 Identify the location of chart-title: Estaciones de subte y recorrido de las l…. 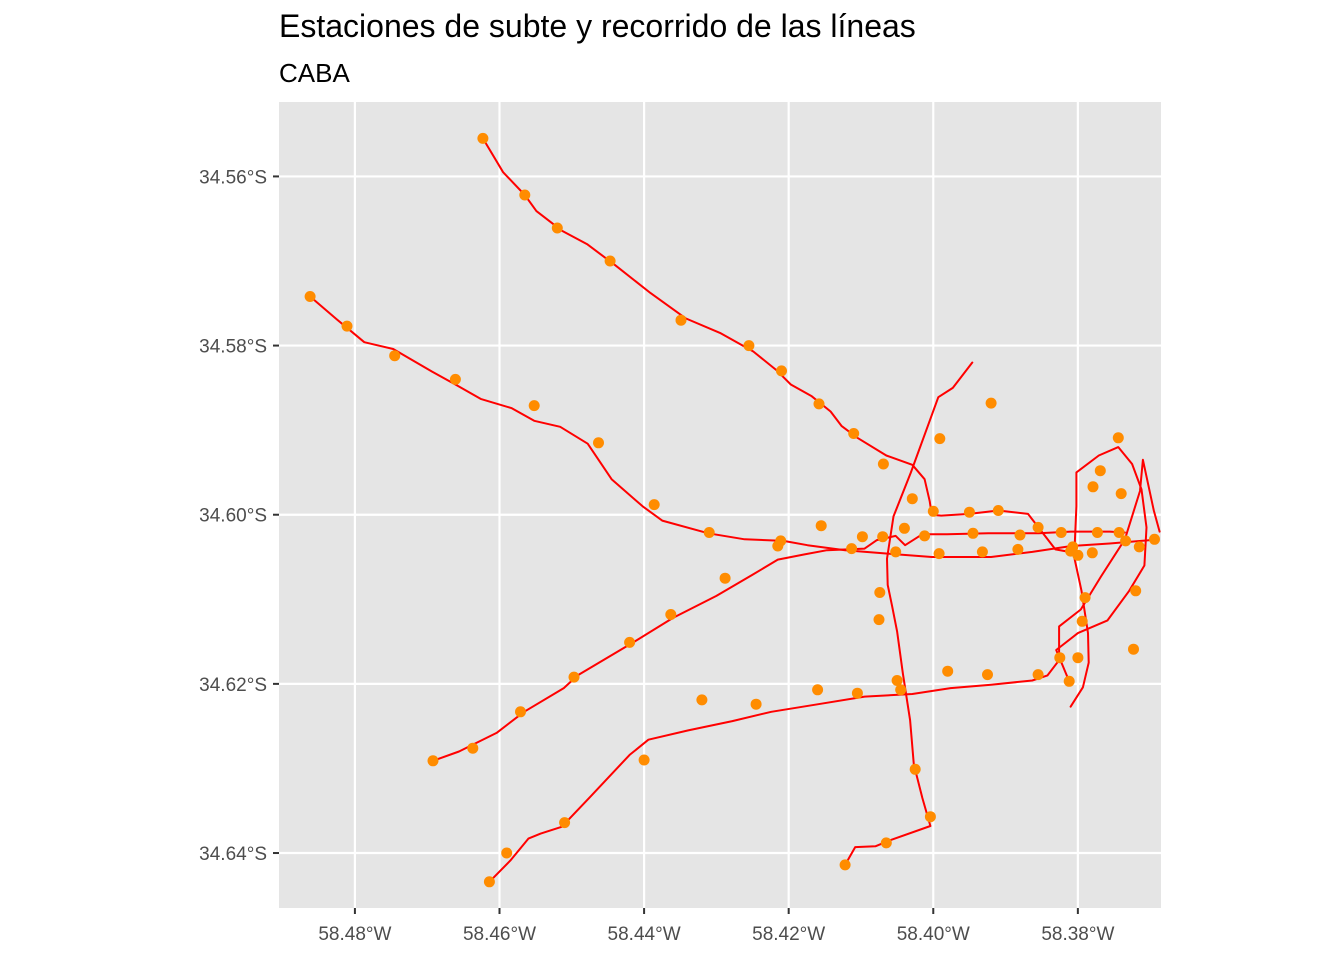
(597, 26).